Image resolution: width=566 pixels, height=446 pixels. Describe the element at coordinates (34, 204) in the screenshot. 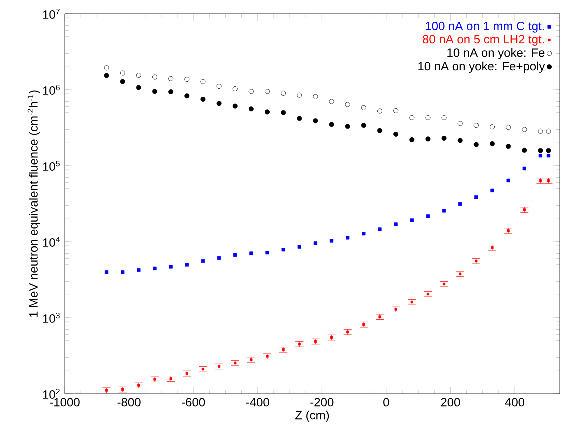

I see `y-axis-title: 1 MeV neutron equivalent fluence (cm$^{-2}$h$^{-1}$)` at that location.